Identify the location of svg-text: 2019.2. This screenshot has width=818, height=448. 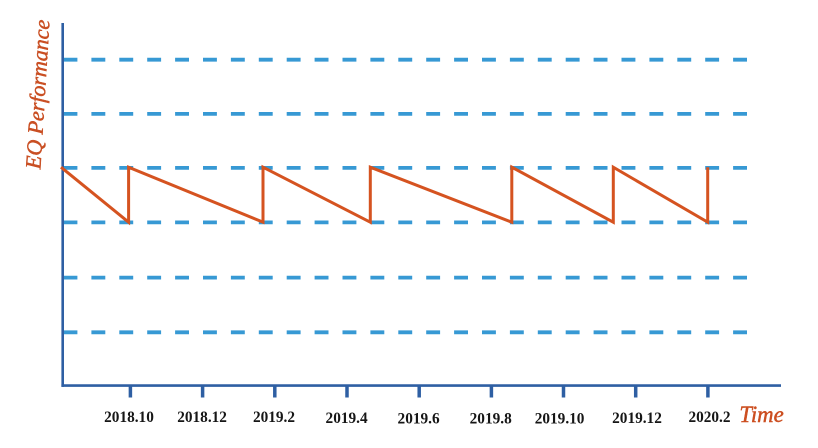
(274, 417).